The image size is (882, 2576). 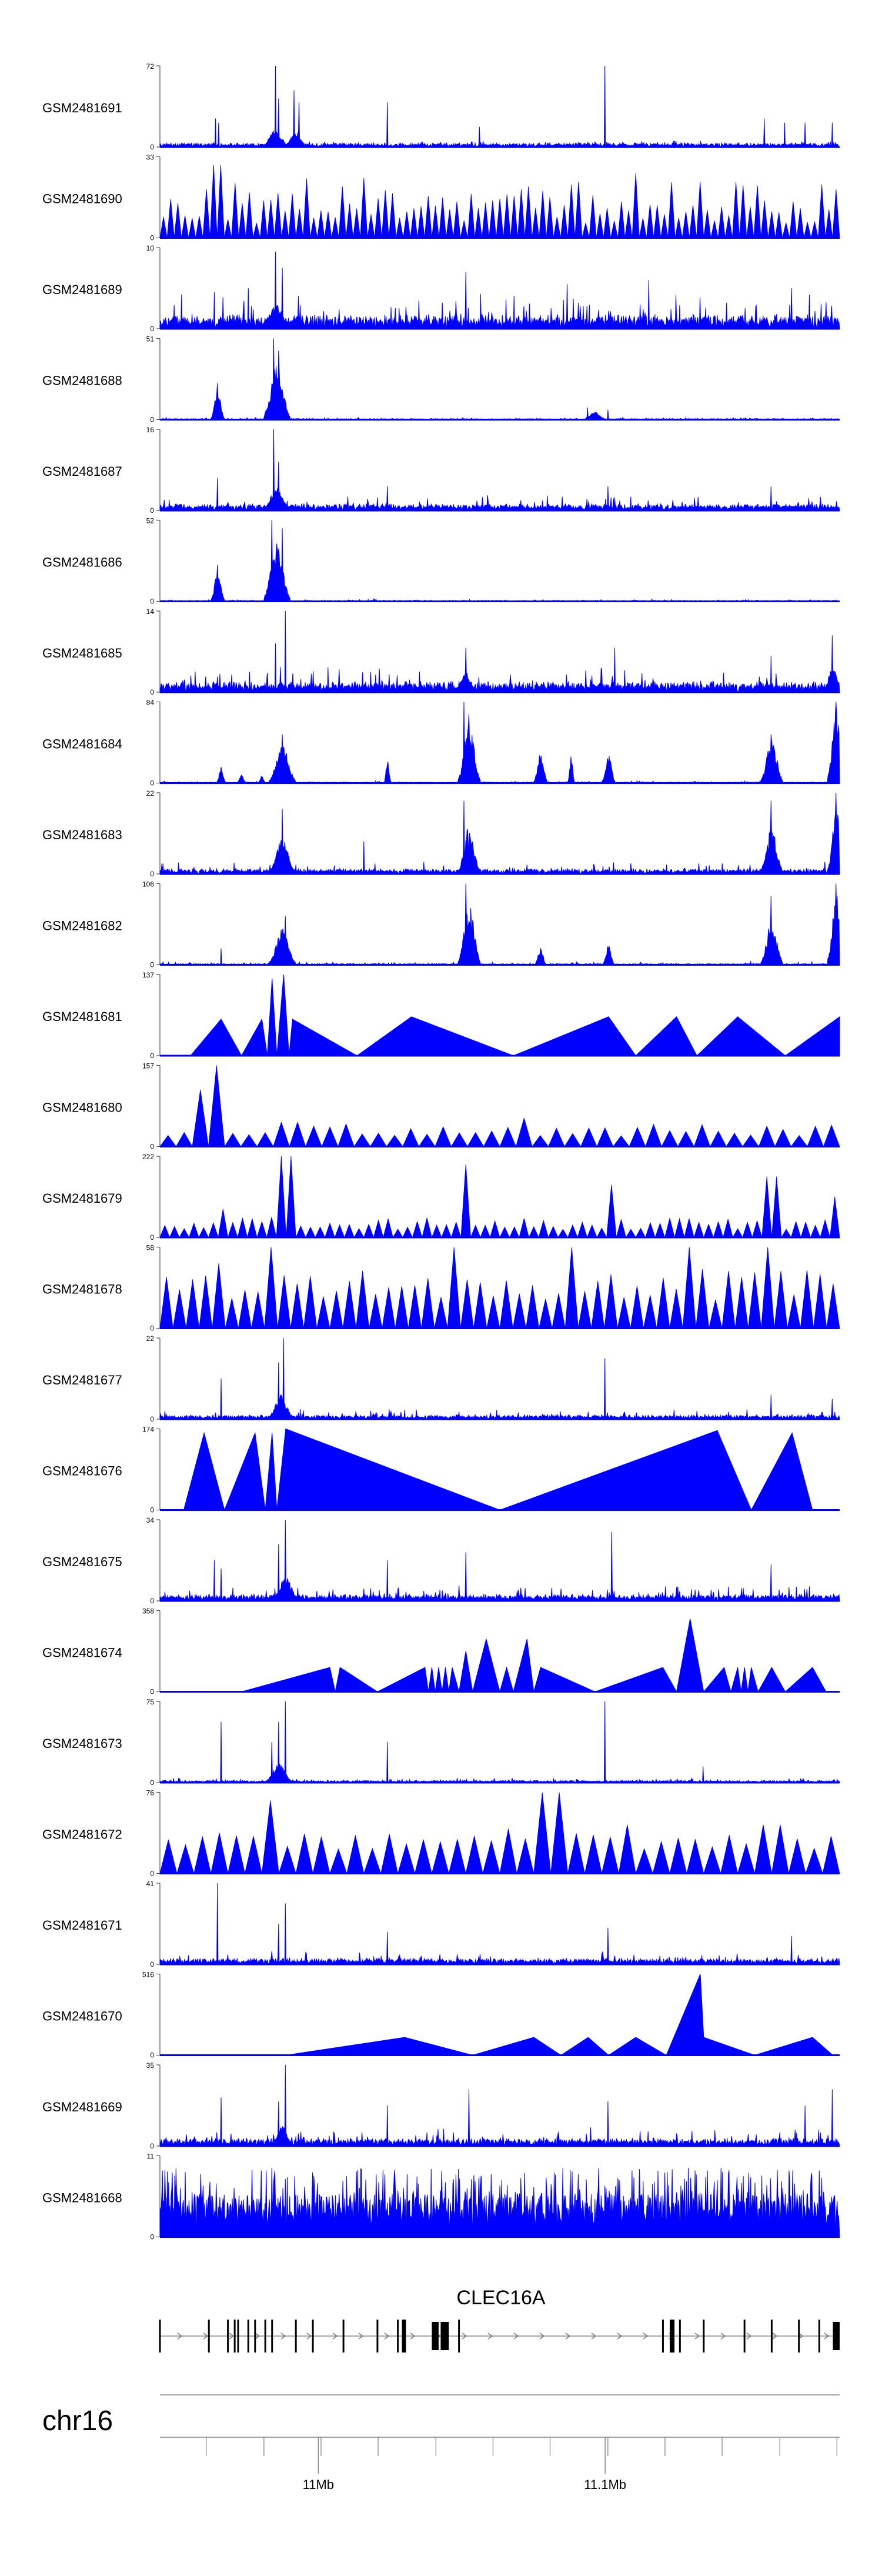 What do you see at coordinates (82, 1107) in the screenshot?
I see `track-label: GSM2481680` at bounding box center [82, 1107].